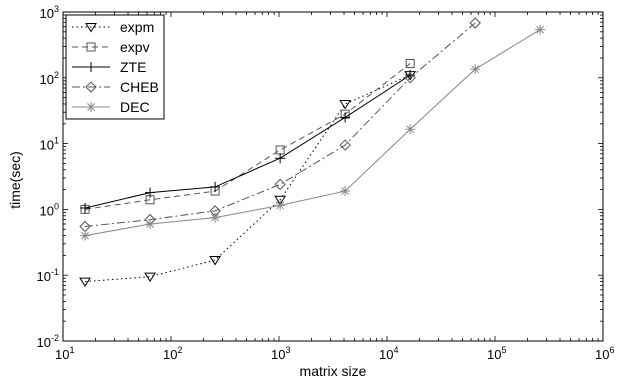  I want to click on x-tick-label: 10³, so click(280, 353).